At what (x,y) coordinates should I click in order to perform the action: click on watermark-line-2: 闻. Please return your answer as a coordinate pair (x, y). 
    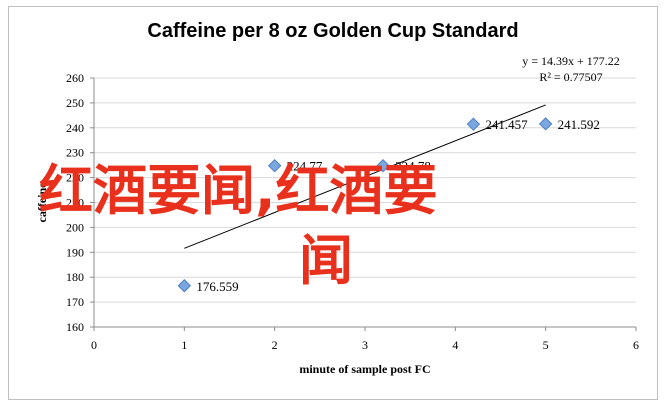
    Looking at the image, I should click on (326, 260).